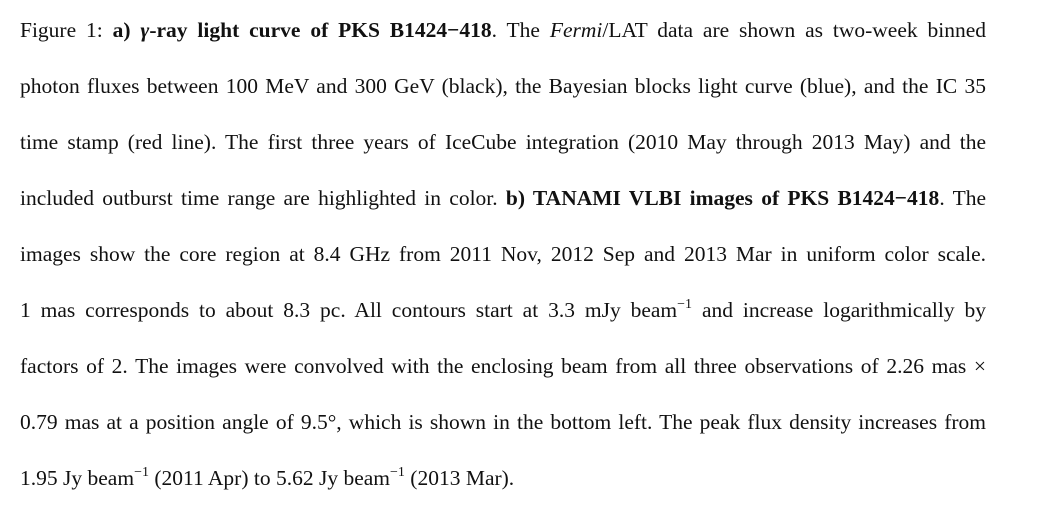 This screenshot has height=512, width=1052. What do you see at coordinates (794, 30) in the screenshot?
I see `caption-text: /LAT data are shown as two-week binned` at bounding box center [794, 30].